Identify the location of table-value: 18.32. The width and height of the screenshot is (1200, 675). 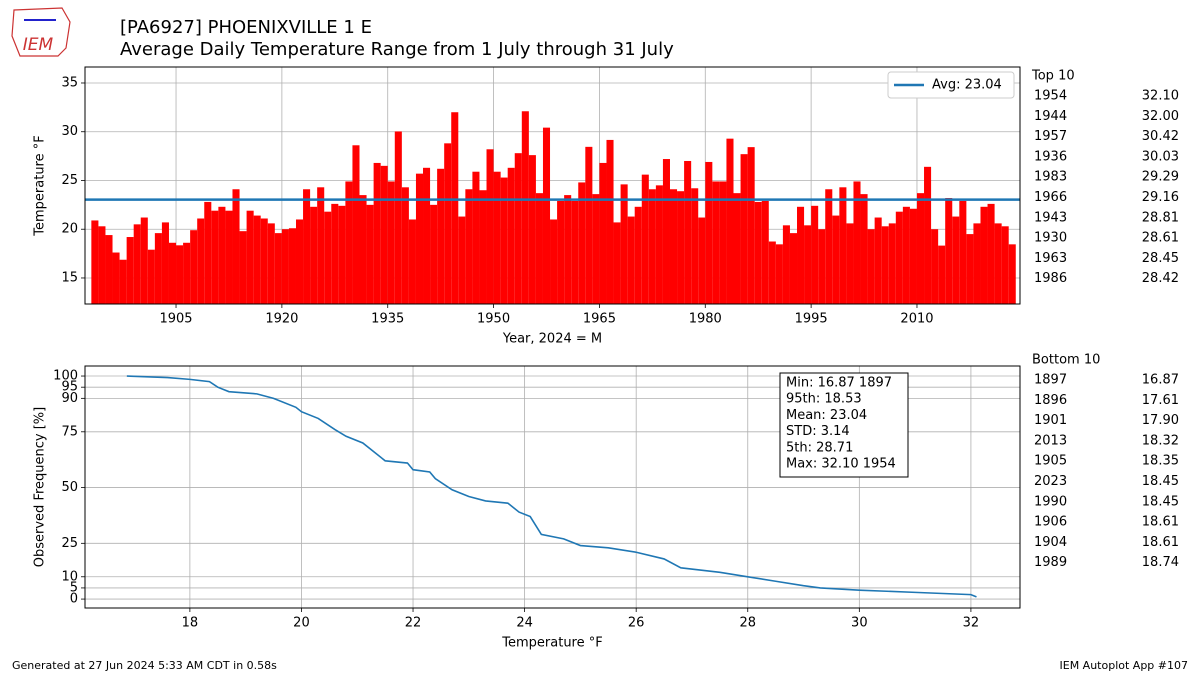
(1160, 440).